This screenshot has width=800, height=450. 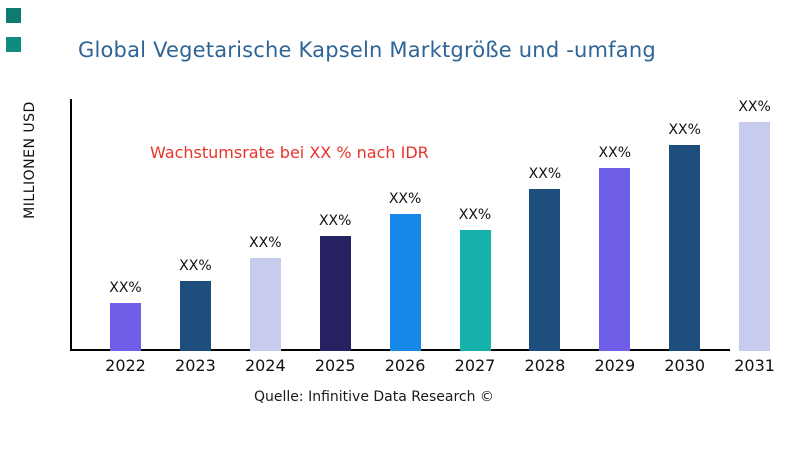 What do you see at coordinates (195, 266) in the screenshot?
I see `bar-value-label-2023: XX%` at bounding box center [195, 266].